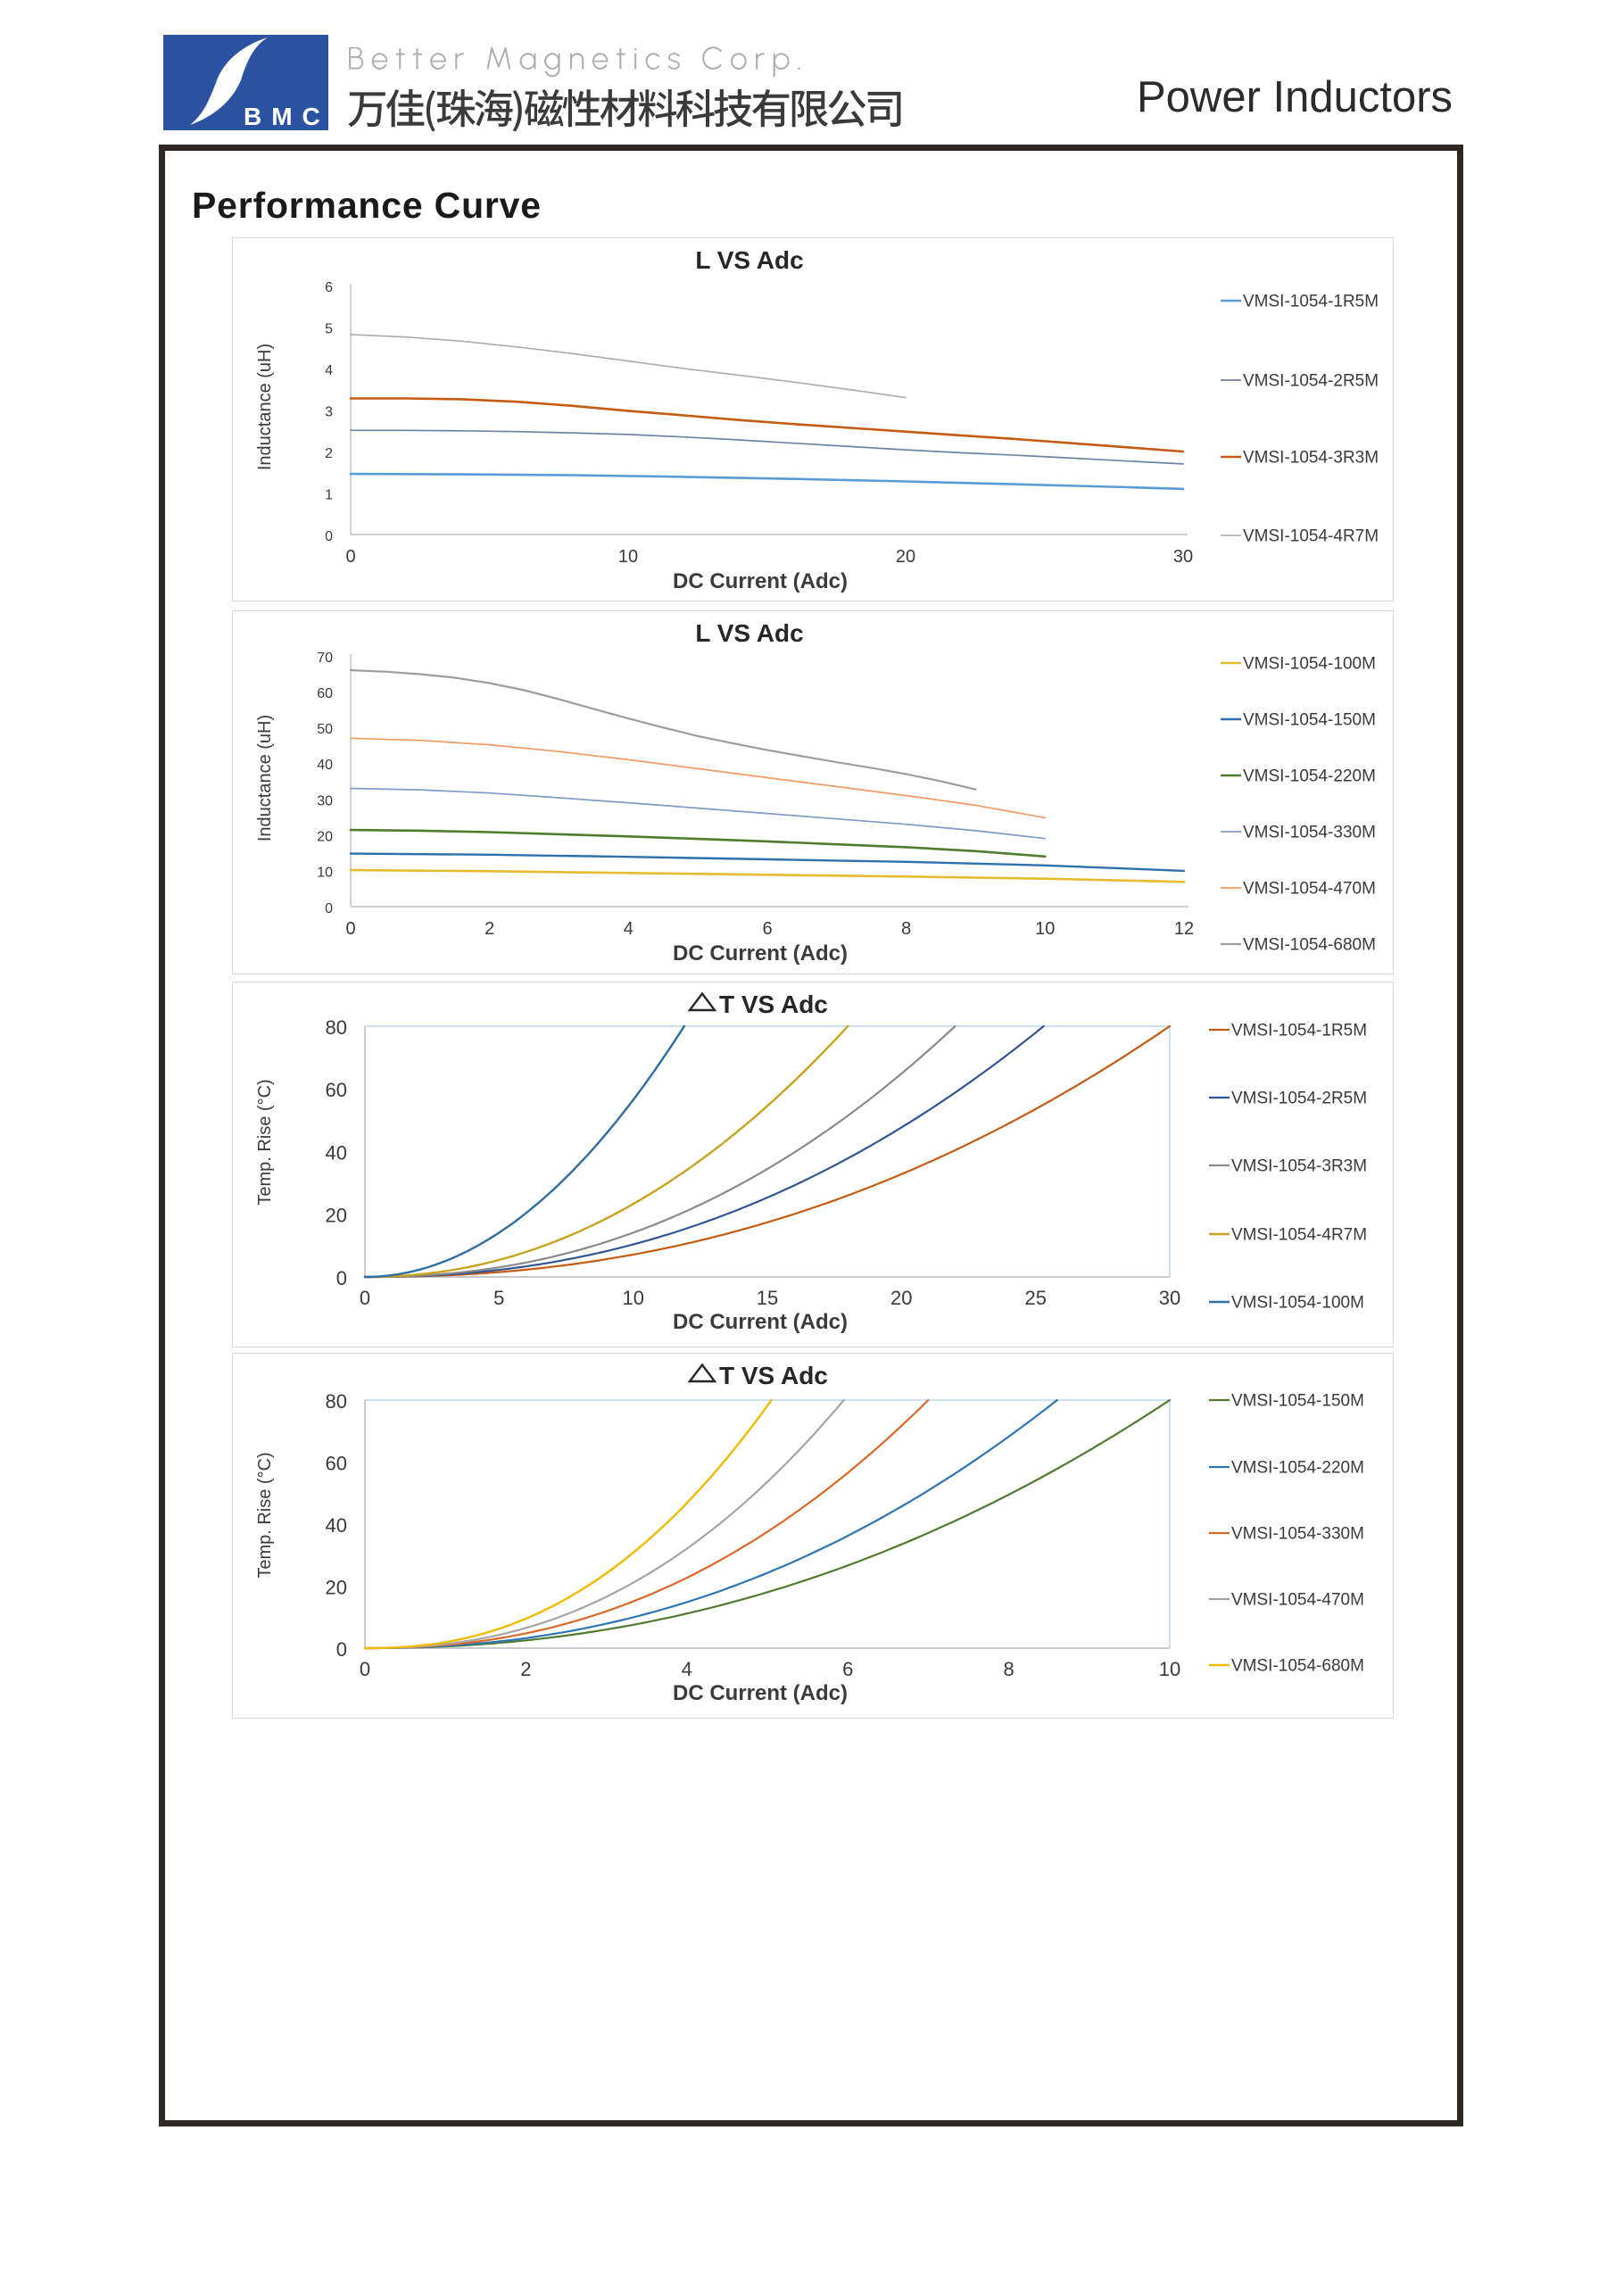  Describe the element at coordinates (767, 1298) in the screenshot. I see `svg-text: 15` at that location.